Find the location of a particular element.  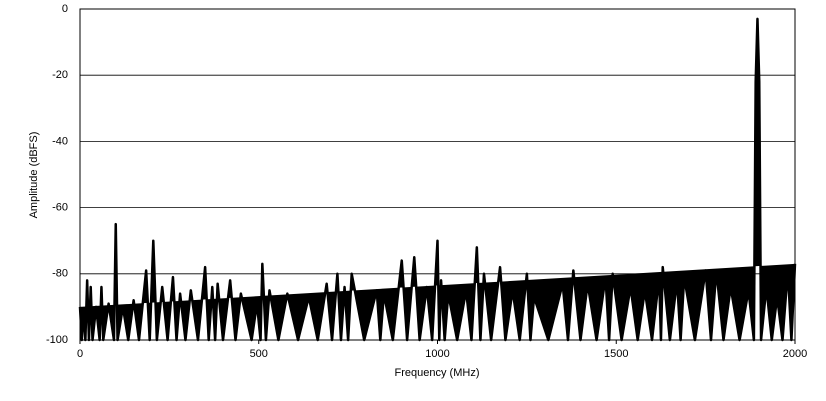

x-axis-label: Frequency (MHz) is located at coordinates (437, 373).